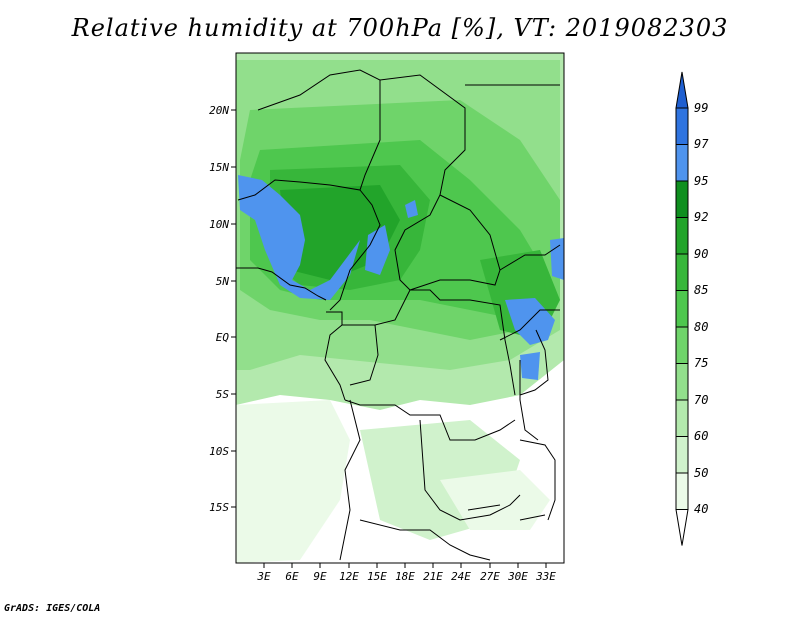 Image resolution: width=800 pixels, height=618 pixels. Describe the element at coordinates (219, 224) in the screenshot. I see `lat-label-10n: 10N` at that location.